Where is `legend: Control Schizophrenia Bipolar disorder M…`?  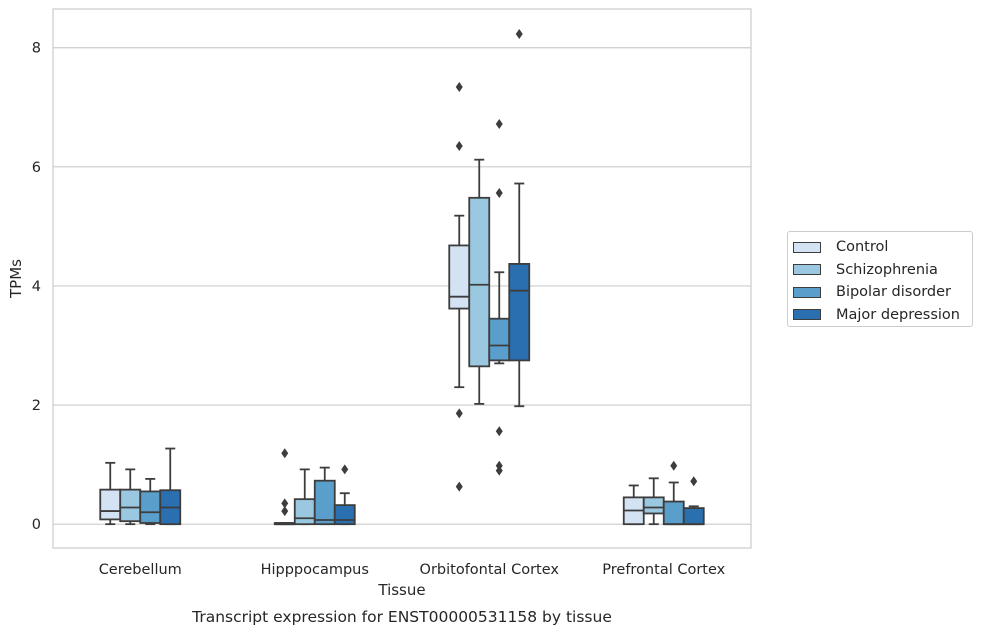
legend: Control Schizophrenia Bipolar disorder M… is located at coordinates (880, 279).